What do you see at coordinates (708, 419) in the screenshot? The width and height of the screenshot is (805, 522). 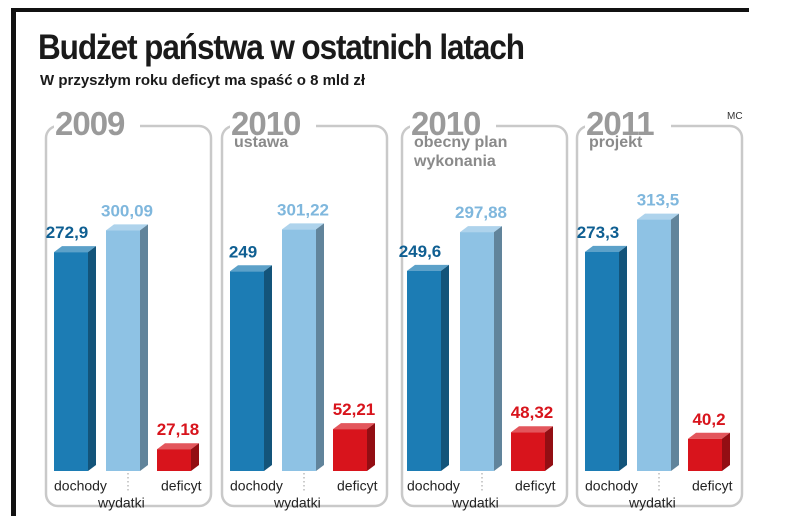 I see `value-label-deficyt: 40,2` at bounding box center [708, 419].